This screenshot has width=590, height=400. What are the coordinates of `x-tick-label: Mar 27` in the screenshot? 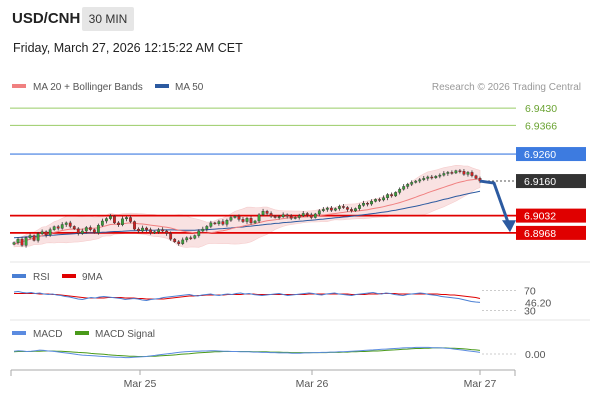 It's located at (480, 384).